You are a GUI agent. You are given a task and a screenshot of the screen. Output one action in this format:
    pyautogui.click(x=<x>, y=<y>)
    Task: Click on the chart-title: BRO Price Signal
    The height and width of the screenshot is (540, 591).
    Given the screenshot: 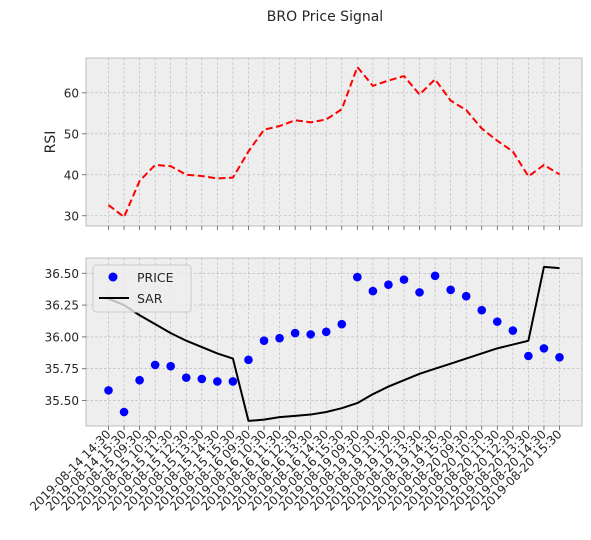 What is the action you would take?
    pyautogui.click(x=325, y=17)
    